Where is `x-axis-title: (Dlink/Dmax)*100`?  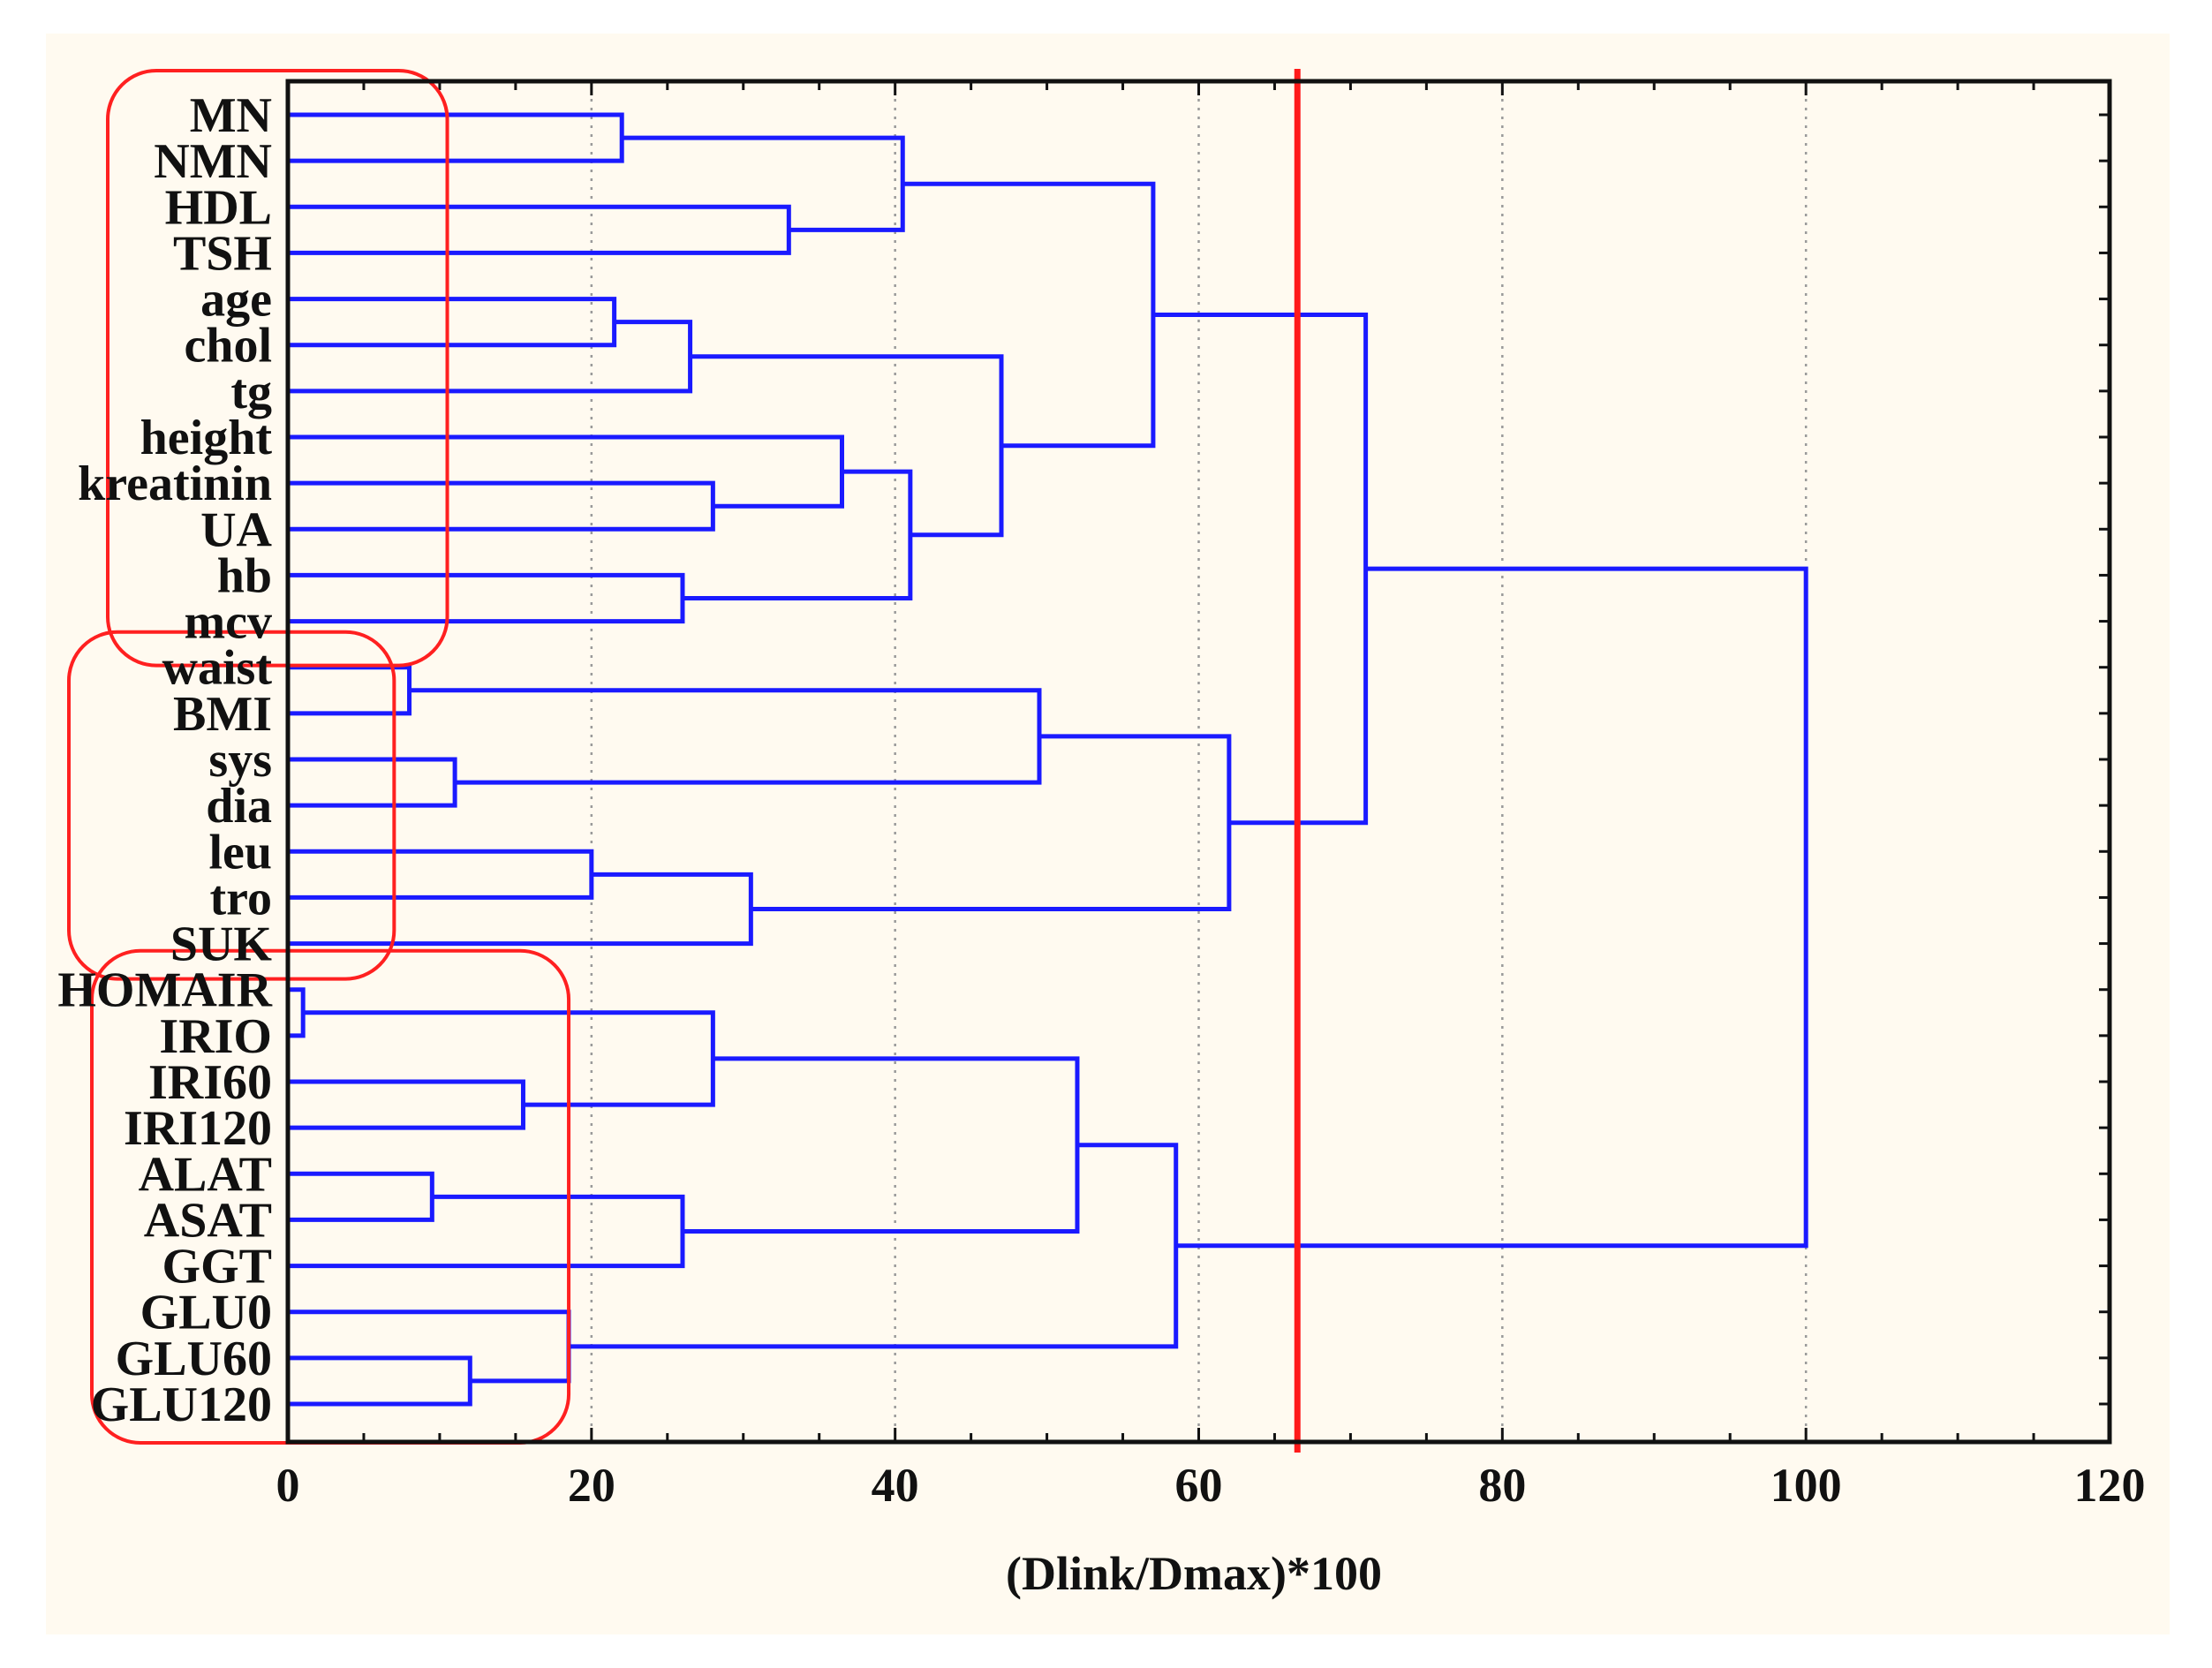 x-axis-title: (Dlink/Dmax)*100 is located at coordinates (1194, 1573).